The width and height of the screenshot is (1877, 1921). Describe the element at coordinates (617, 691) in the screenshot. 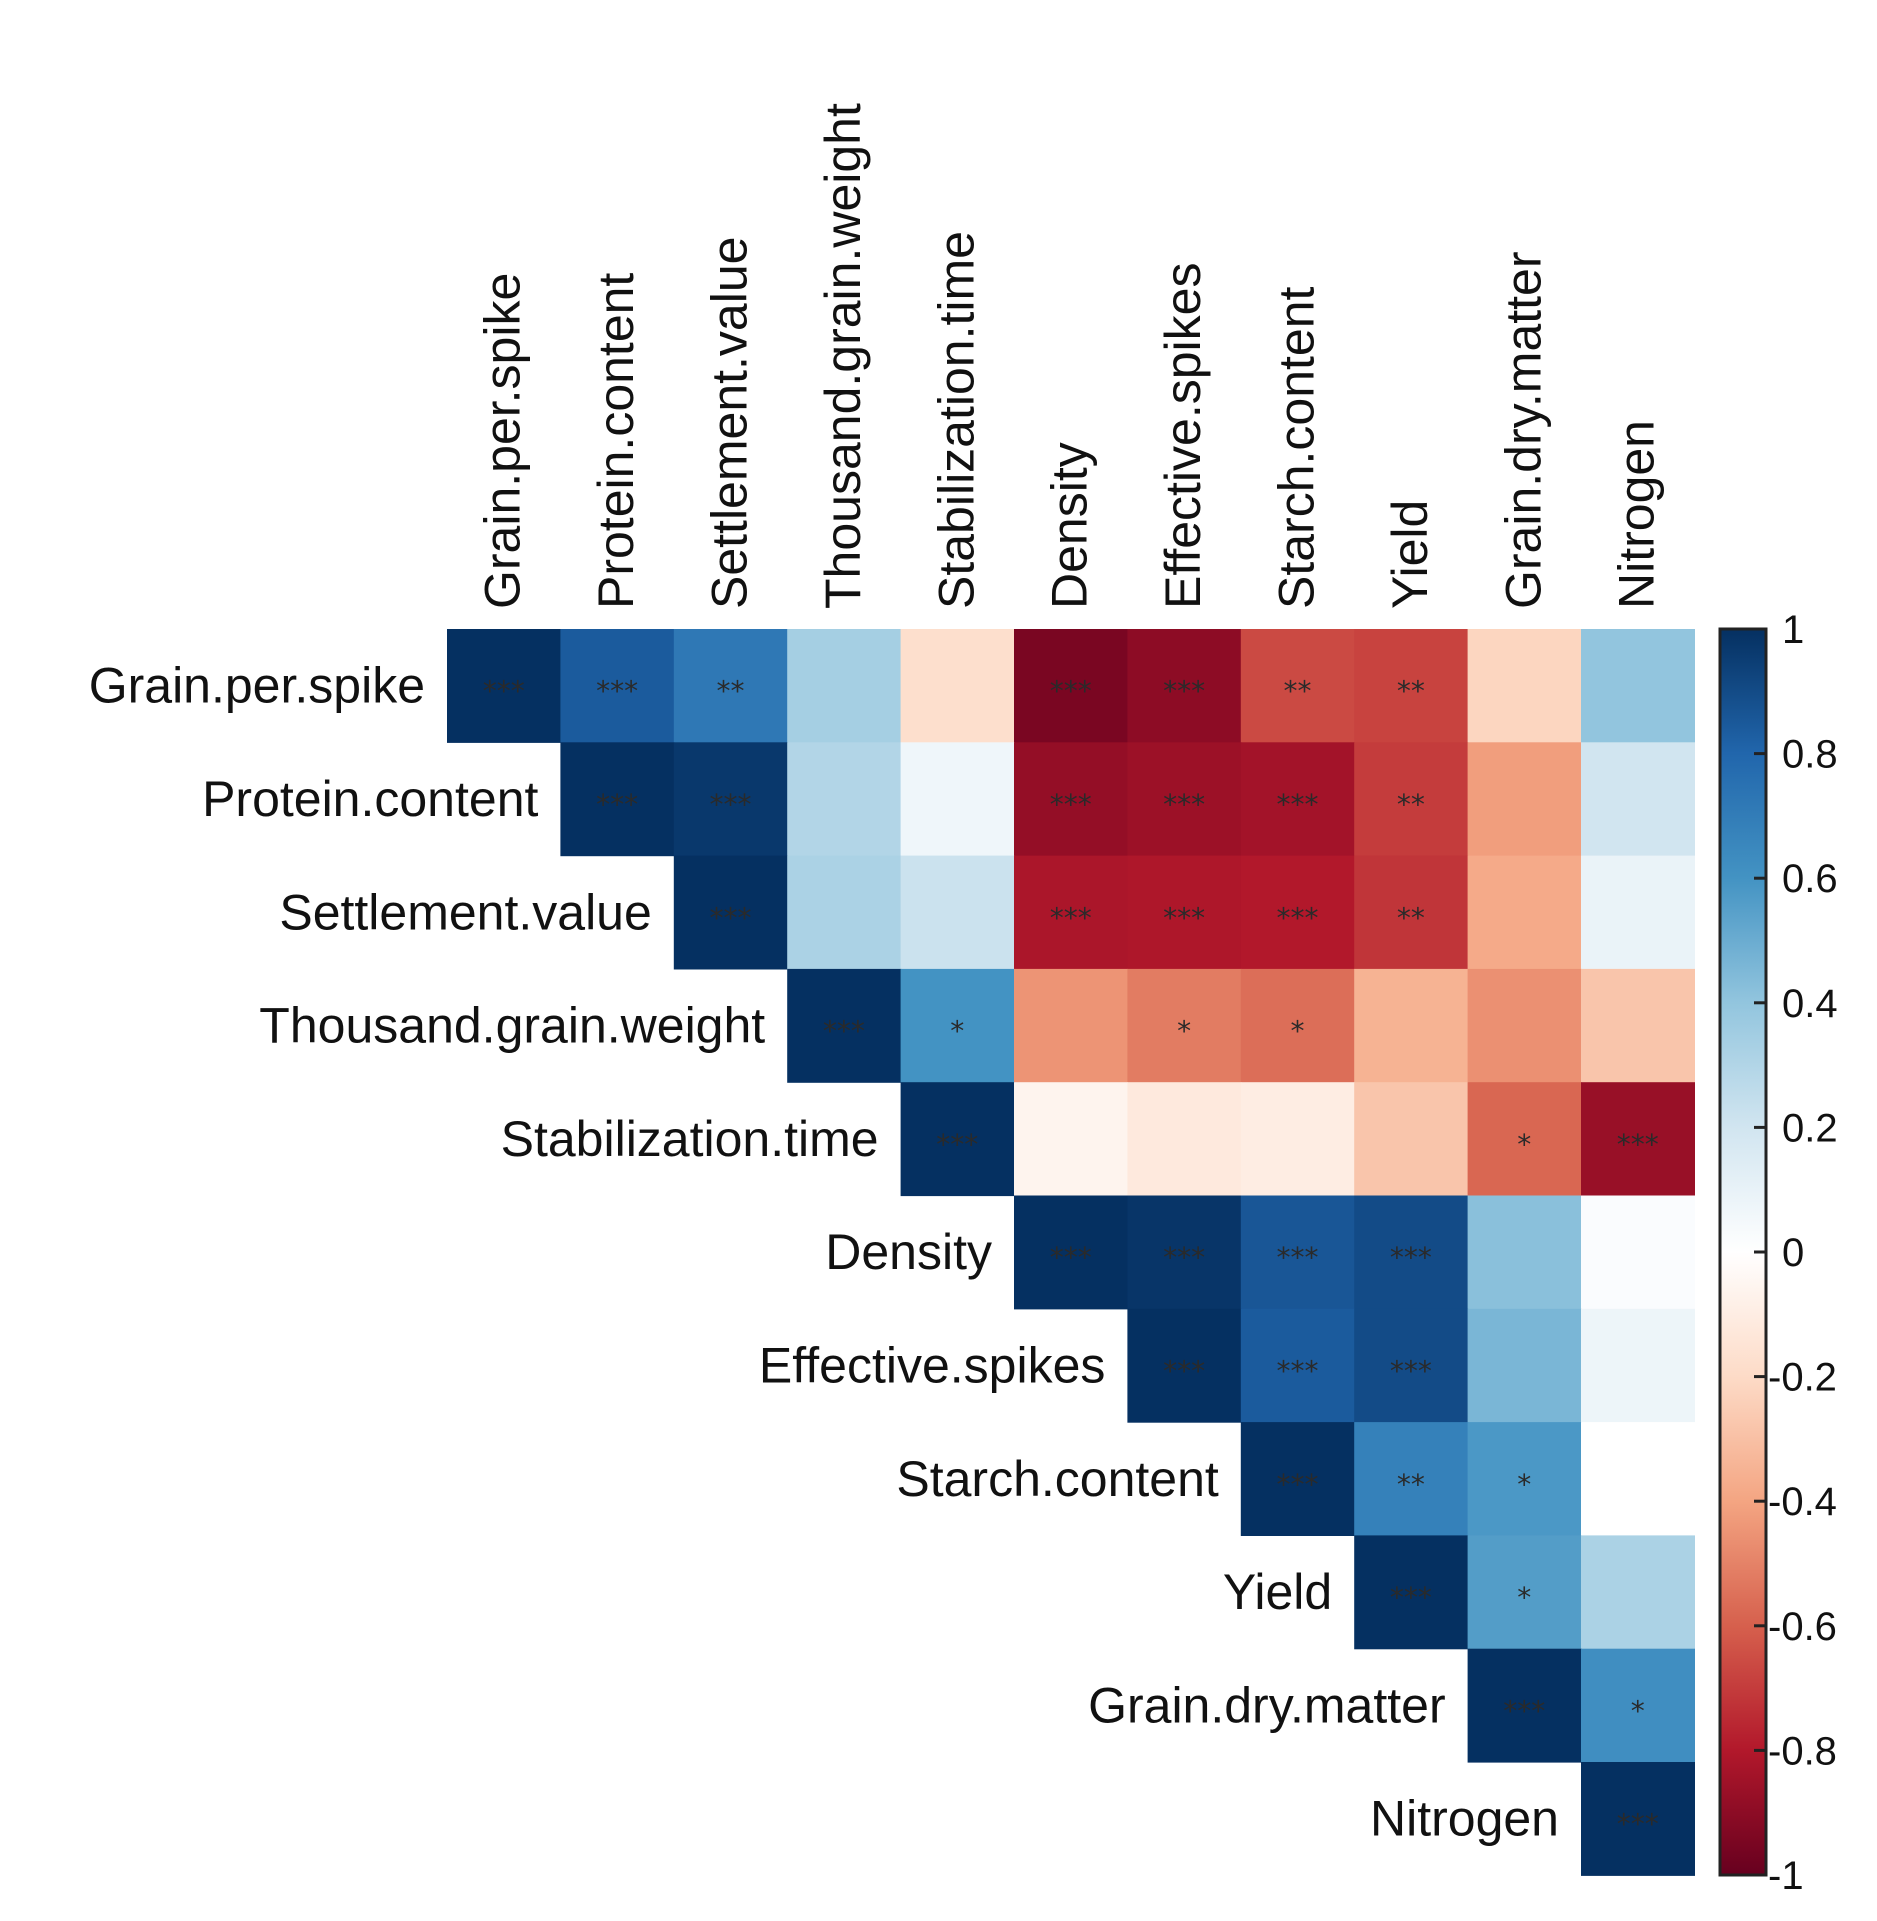

I see `significance-0-1: ***` at that location.